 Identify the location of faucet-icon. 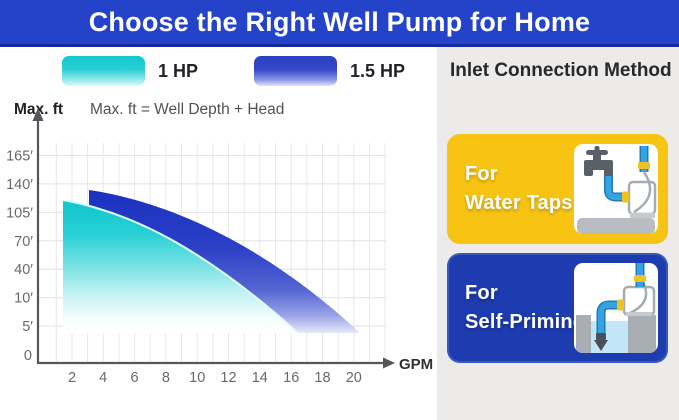
(598, 162).